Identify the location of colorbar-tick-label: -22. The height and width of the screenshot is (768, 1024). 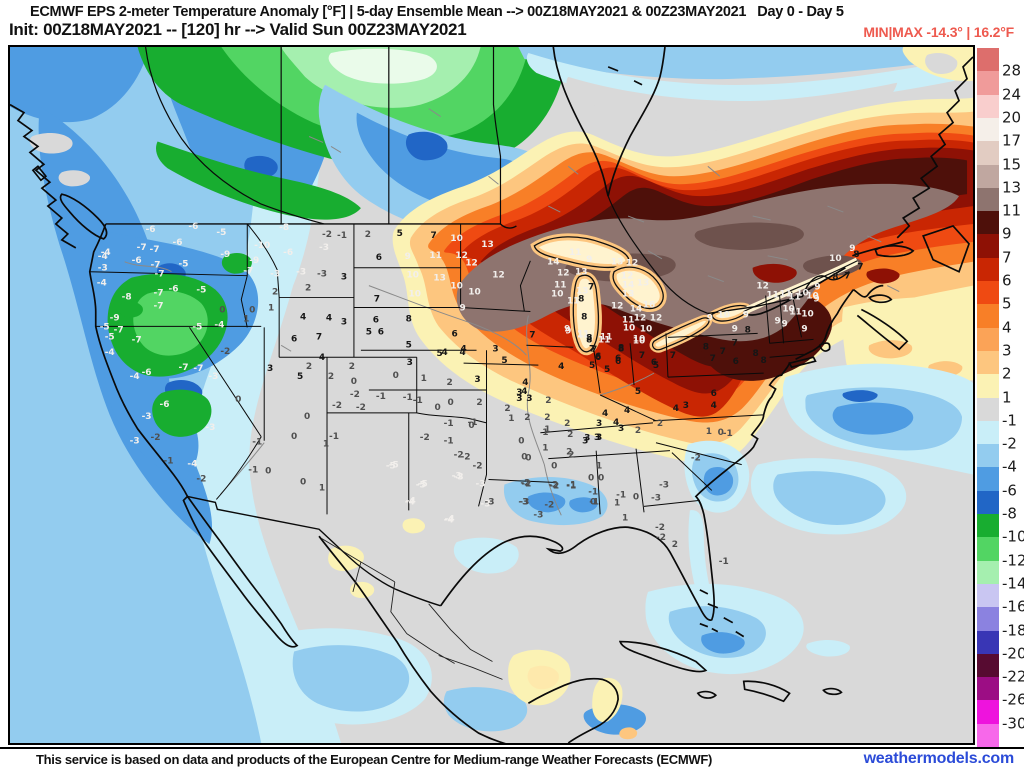
(1013, 676).